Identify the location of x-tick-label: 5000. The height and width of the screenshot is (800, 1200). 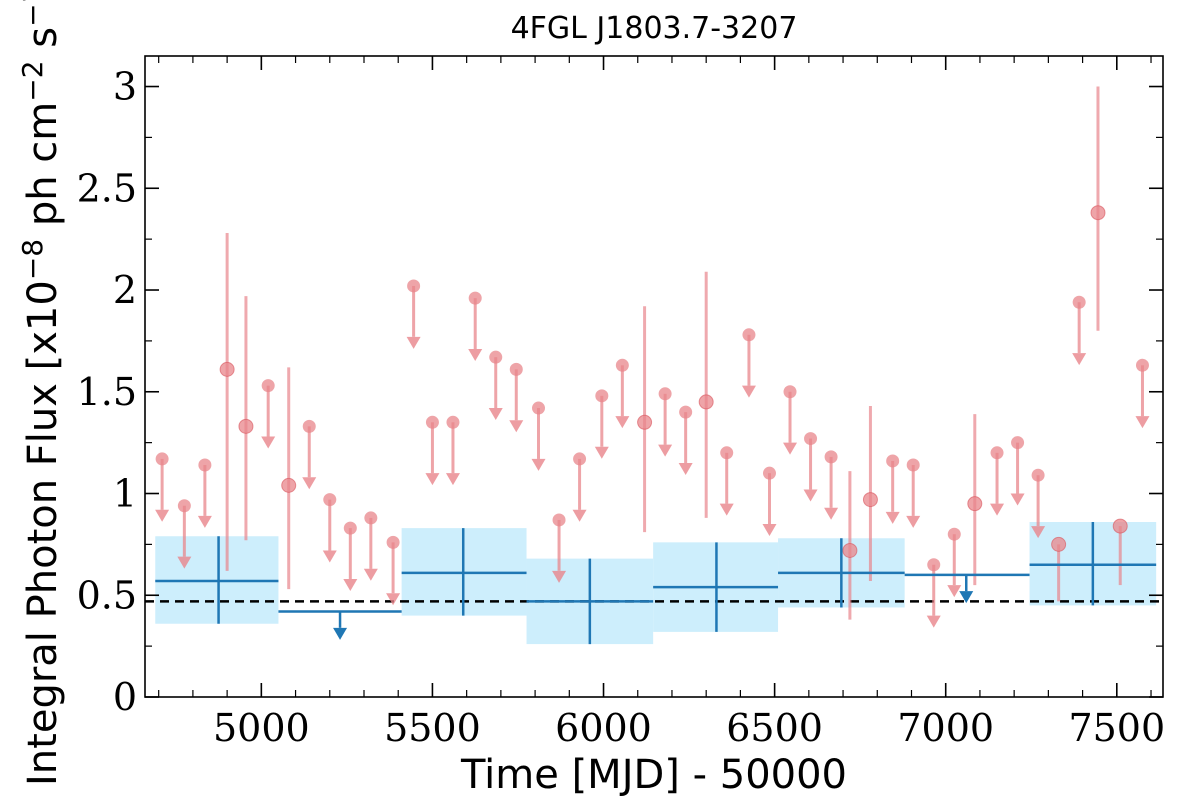
(261, 728).